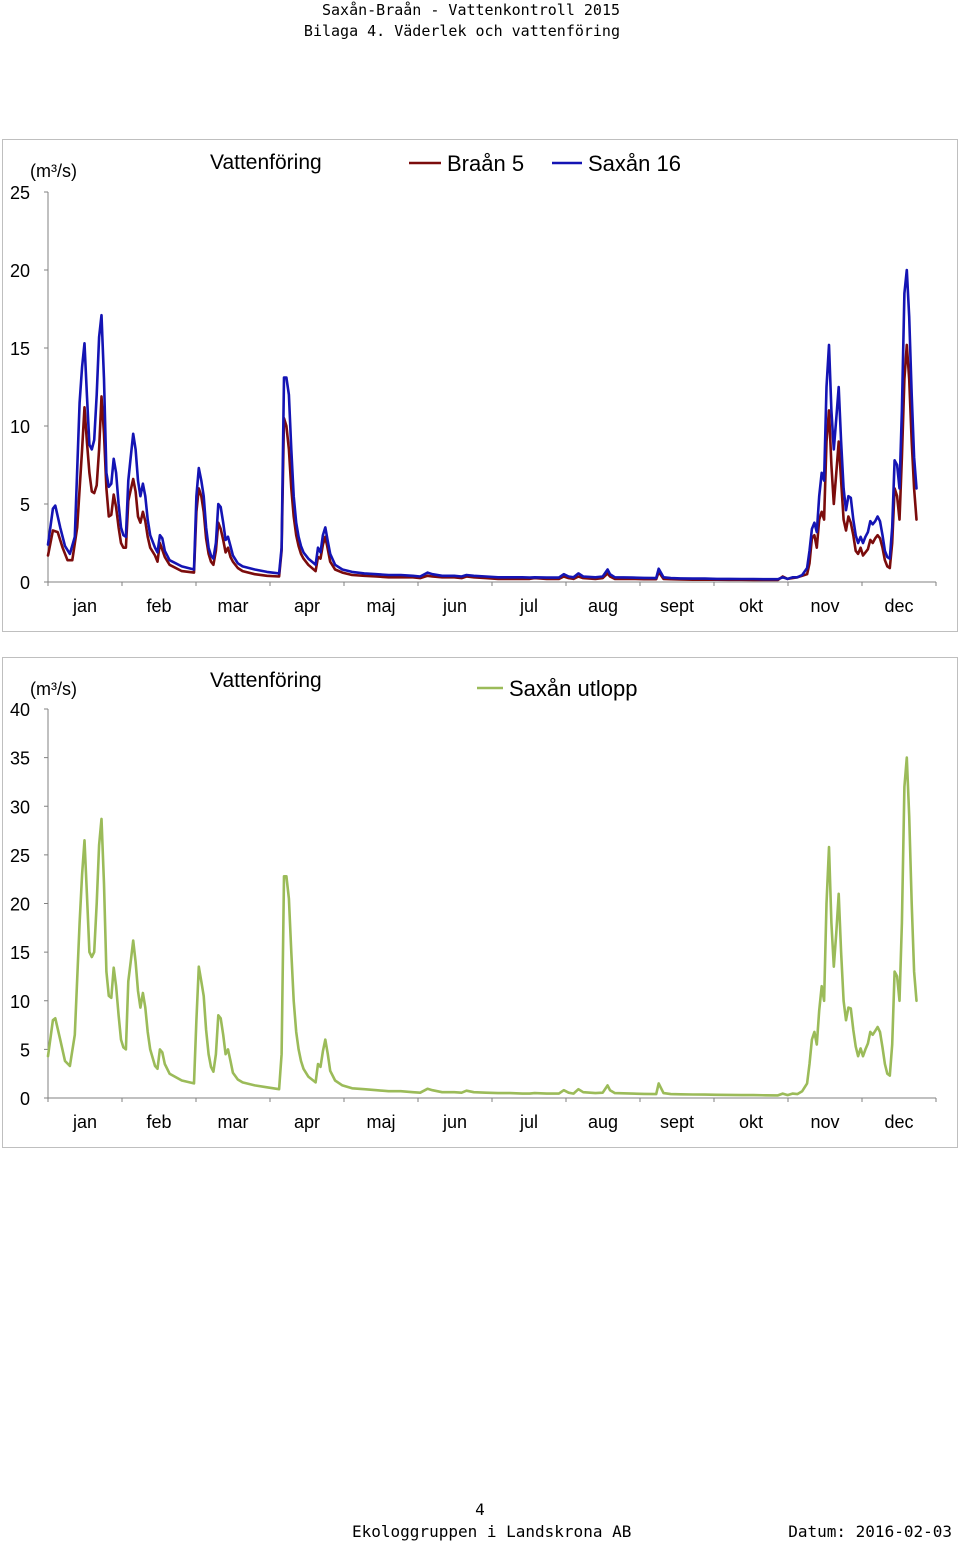  I want to click on legend-label-1: Saxån utlopp, so click(573, 688).